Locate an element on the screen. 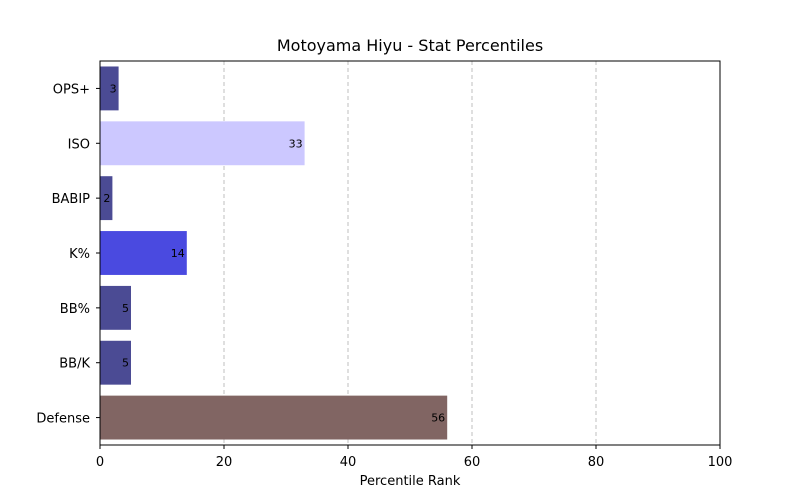 The height and width of the screenshot is (500, 800). y-tick-label: BB% is located at coordinates (75, 309).